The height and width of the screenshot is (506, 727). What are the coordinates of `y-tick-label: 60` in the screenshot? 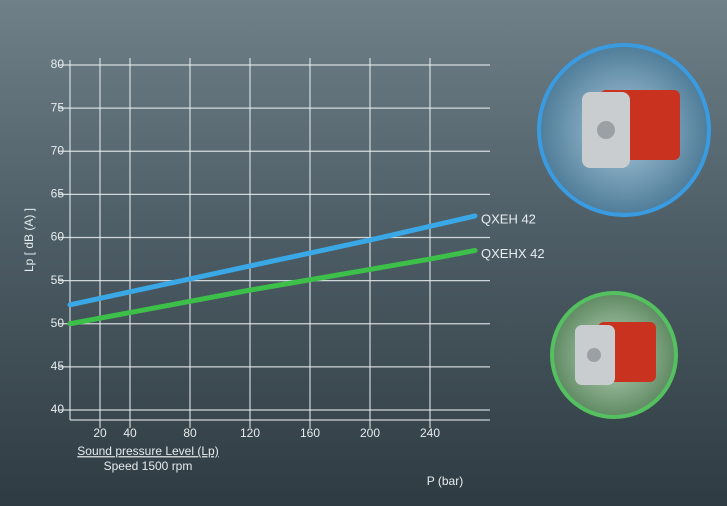 It's located at (58, 237).